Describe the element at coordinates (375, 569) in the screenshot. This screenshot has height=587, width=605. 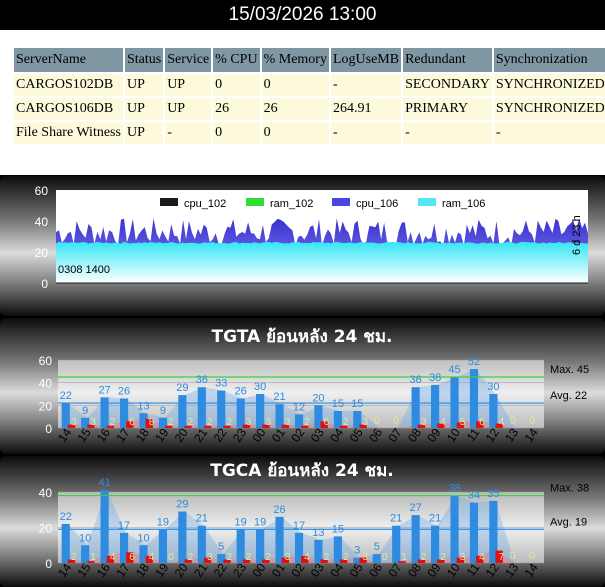
I see `x-tick-label: 06` at that location.